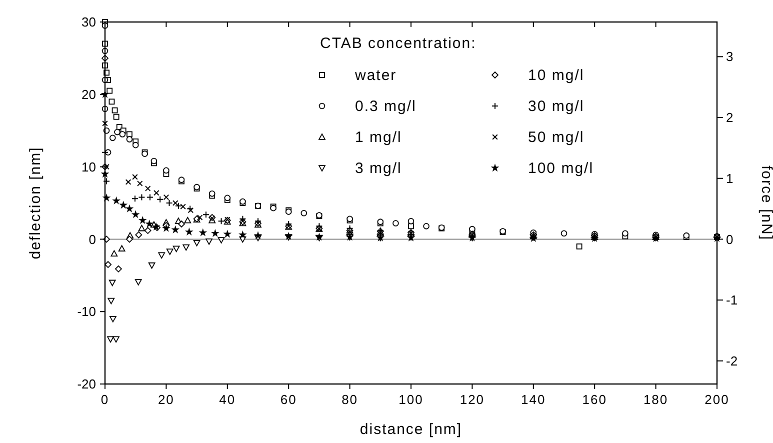  Describe the element at coordinates (89, 22) in the screenshot. I see `y-tick-label: 30` at that location.